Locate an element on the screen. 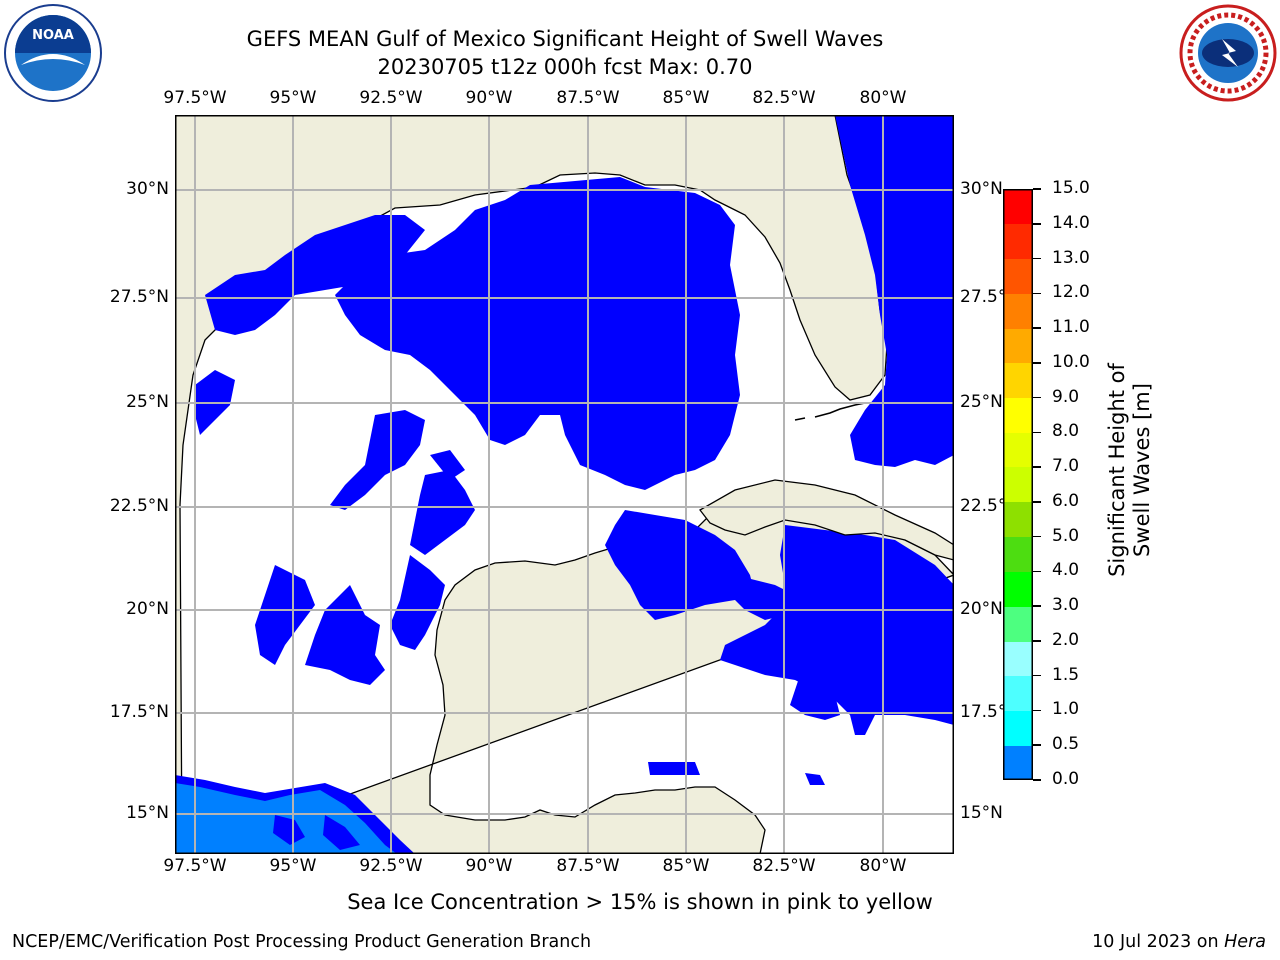 The height and width of the screenshot is (960, 1280). colorbar-frame is located at coordinates (1018, 484).